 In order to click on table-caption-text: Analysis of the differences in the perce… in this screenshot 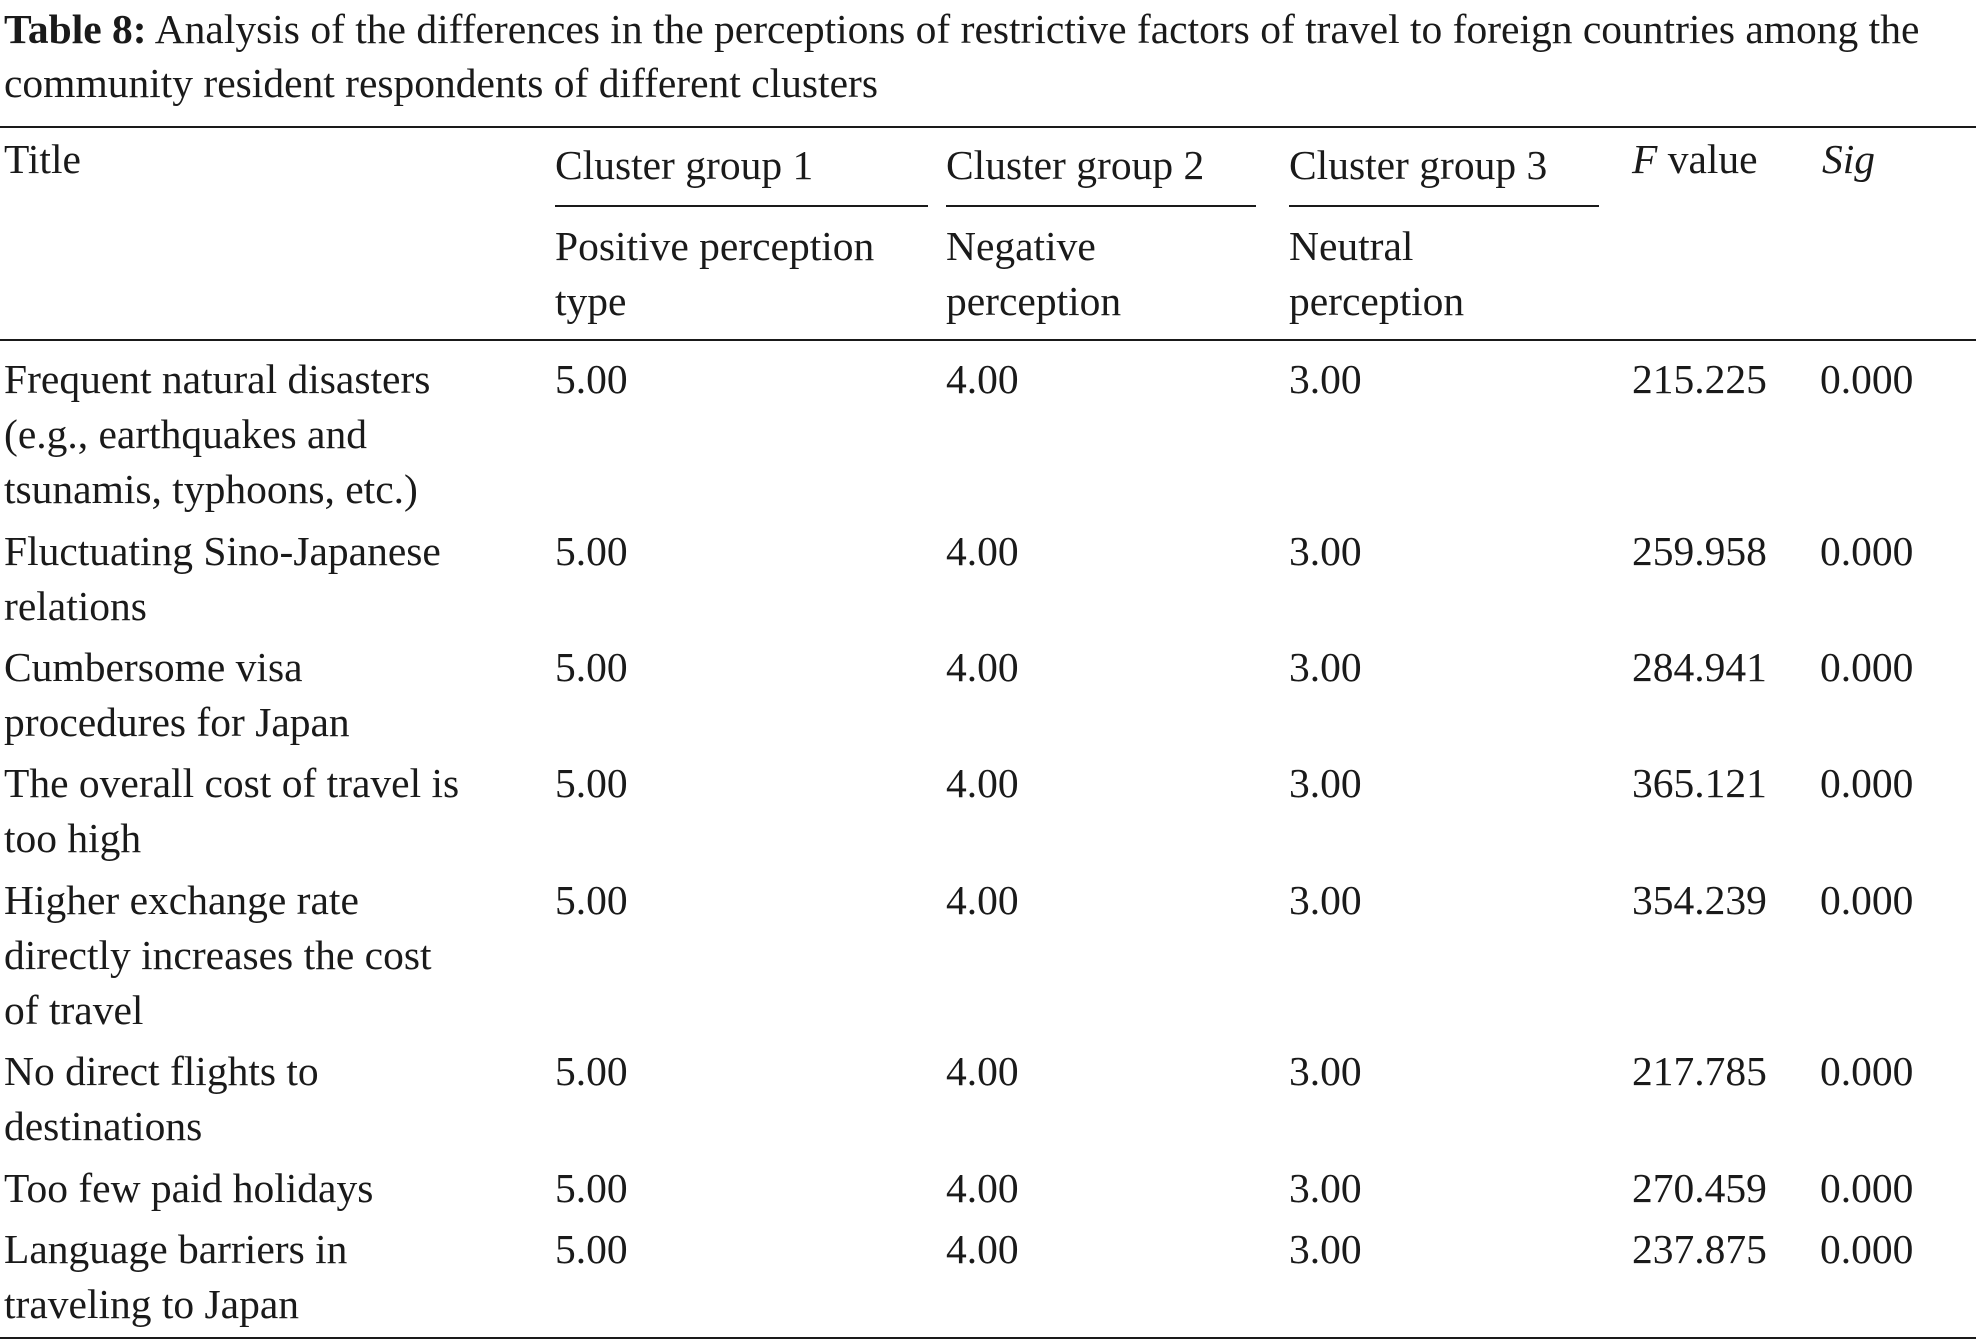, I will do `click(962, 56)`.